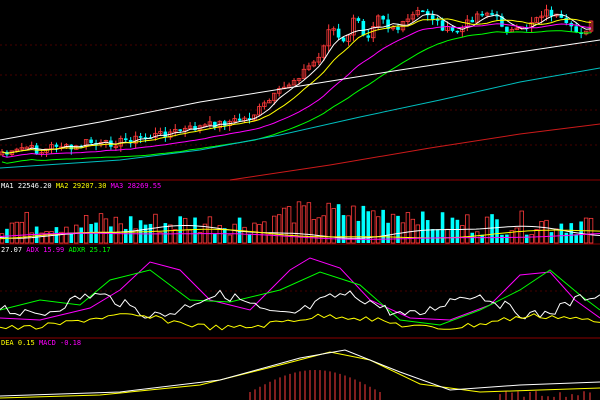 This screenshot has height=400, width=600. What do you see at coordinates (41, 343) in the screenshot?
I see `macd-legend: DEA 0.15 MACD -0.18` at bounding box center [41, 343].